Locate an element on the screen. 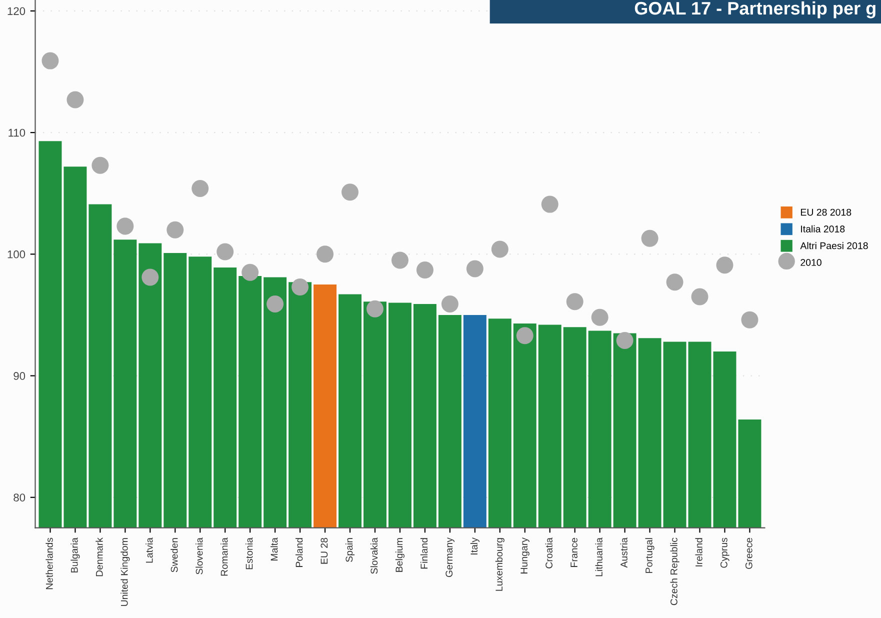  x-tick-label: Italy is located at coordinates (475, 546).